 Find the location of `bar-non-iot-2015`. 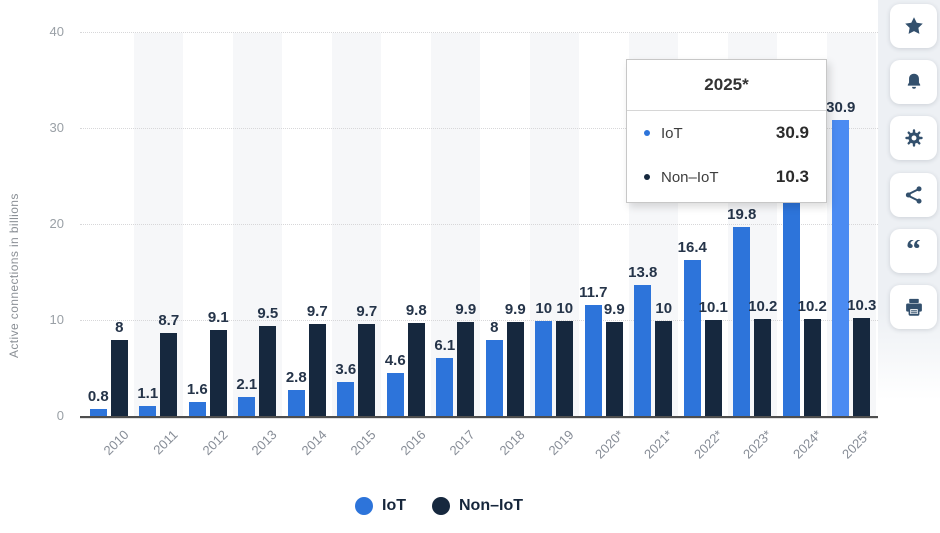

bar-non-iot-2015 is located at coordinates (367, 370).